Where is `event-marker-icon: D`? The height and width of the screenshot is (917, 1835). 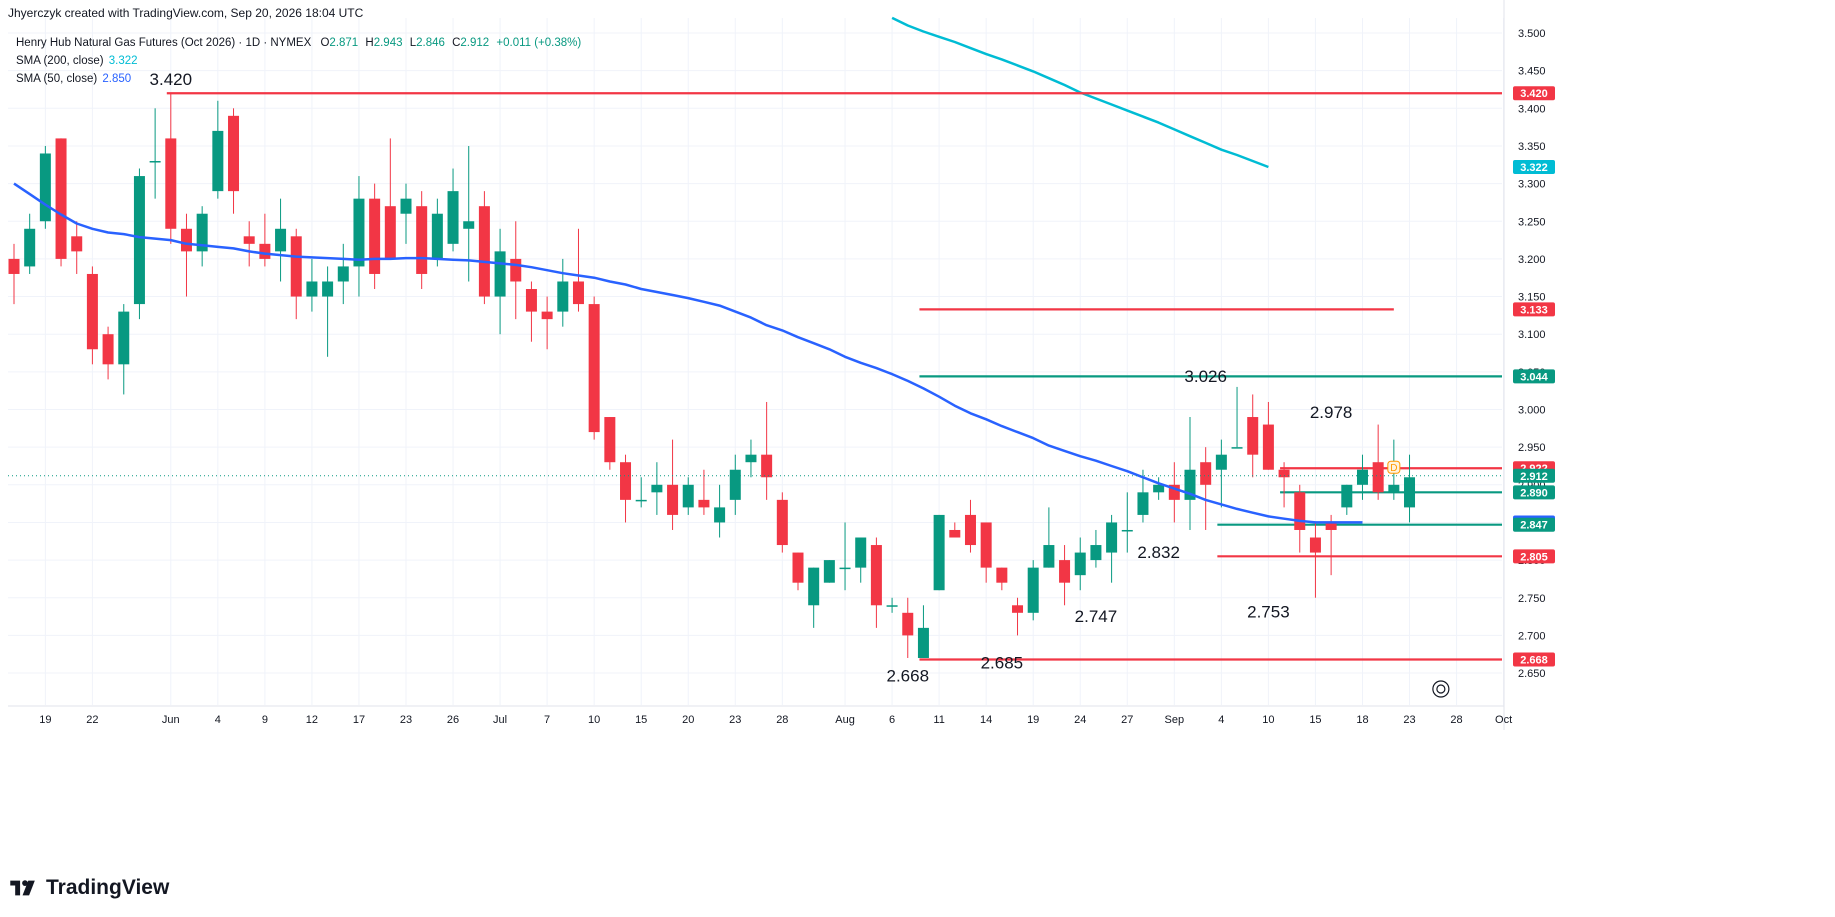
event-marker-icon: D is located at coordinates (1394, 467).